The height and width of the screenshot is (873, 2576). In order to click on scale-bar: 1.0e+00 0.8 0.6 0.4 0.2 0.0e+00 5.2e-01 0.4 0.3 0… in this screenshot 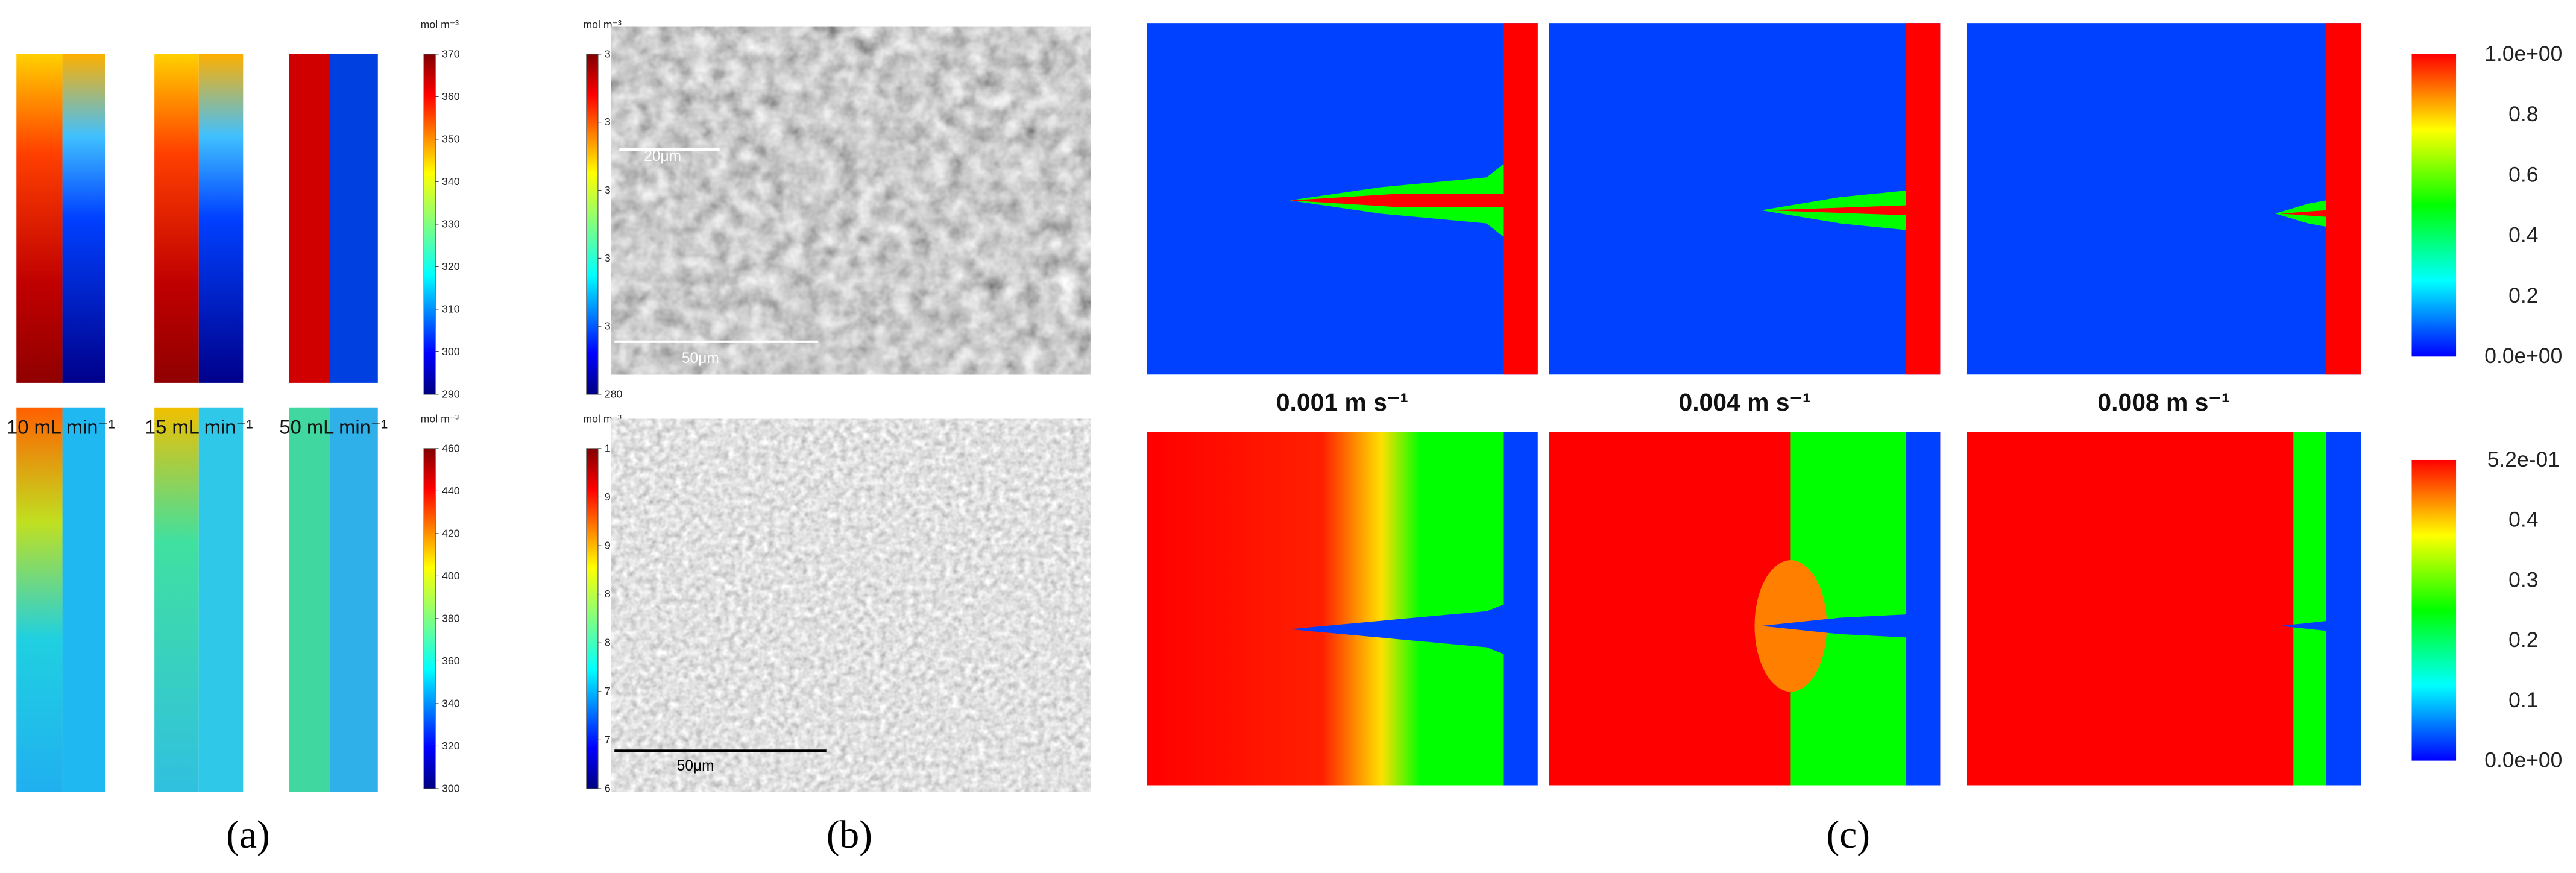, I will do `click(2486, 407)`.